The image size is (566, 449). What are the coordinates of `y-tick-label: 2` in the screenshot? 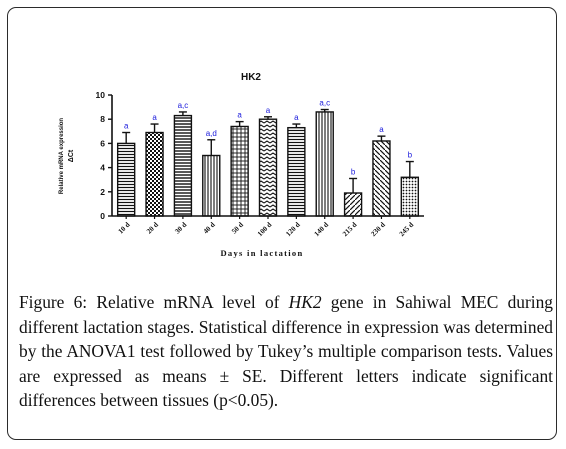 It's located at (102, 192).